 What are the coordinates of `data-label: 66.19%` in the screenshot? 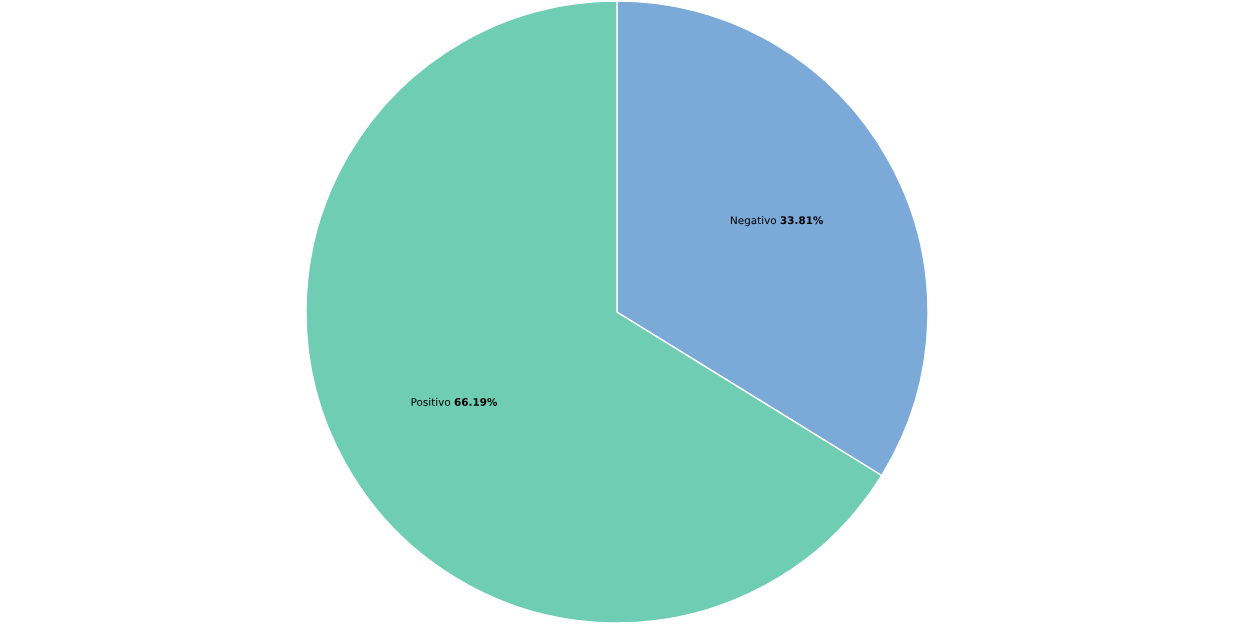 It's located at (476, 402).